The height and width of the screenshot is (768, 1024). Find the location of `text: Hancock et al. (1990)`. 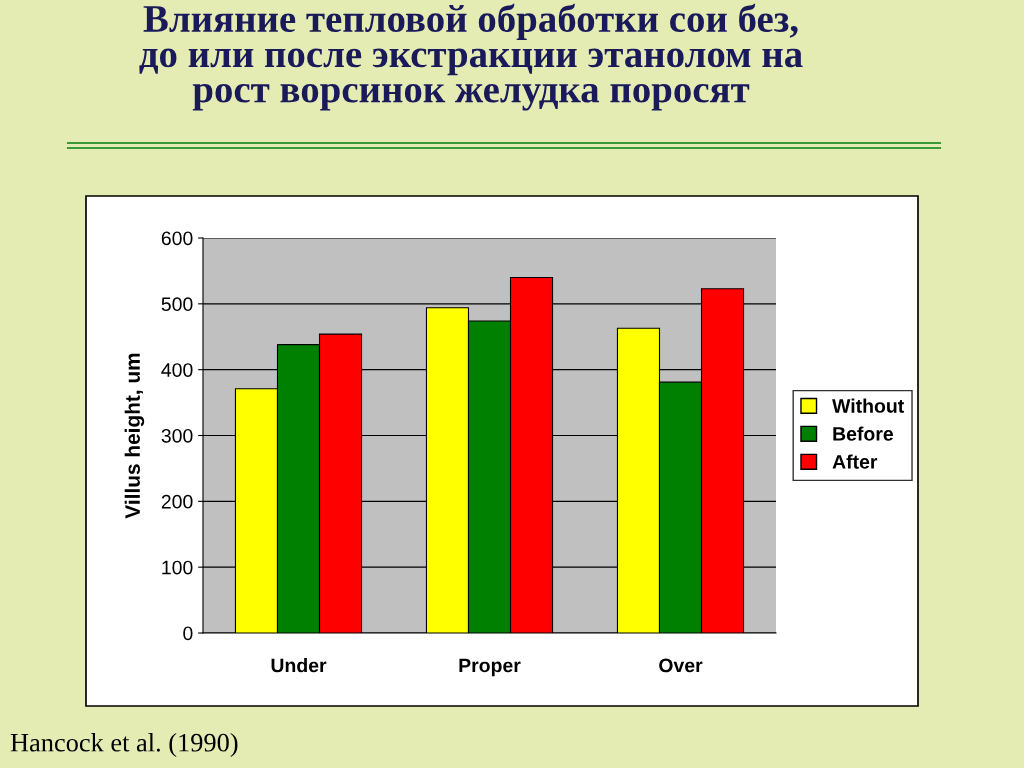

text: Hancock et al. (1990) is located at coordinates (124, 745).